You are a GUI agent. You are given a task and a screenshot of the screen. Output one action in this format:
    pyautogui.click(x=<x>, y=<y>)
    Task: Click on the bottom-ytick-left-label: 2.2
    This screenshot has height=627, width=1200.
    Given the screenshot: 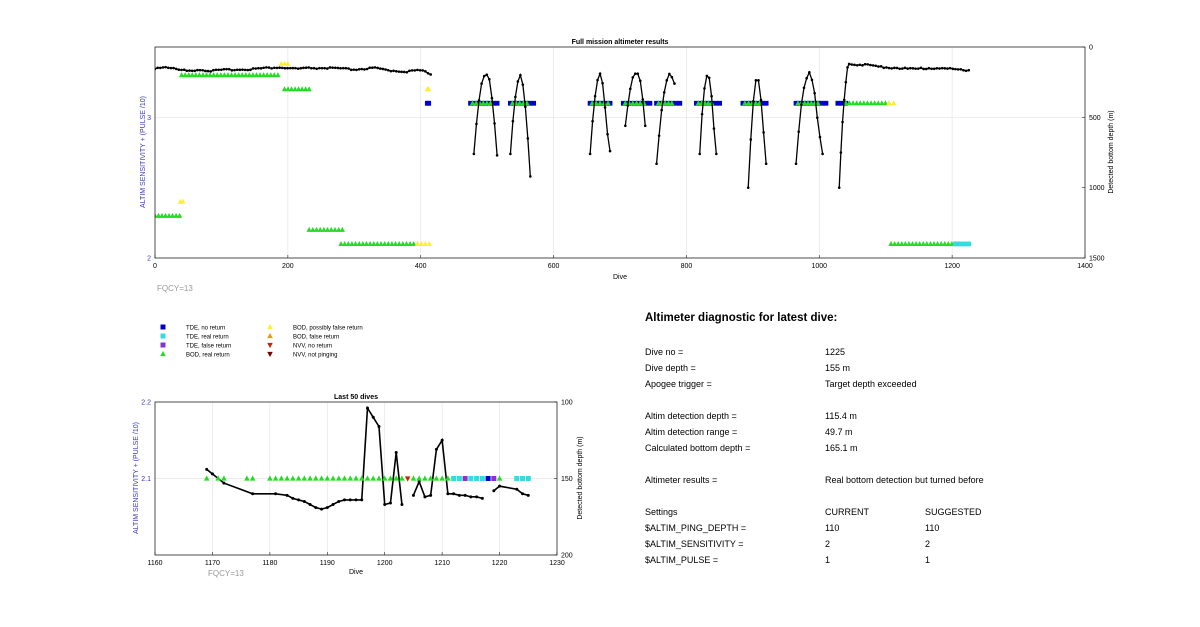 What is the action you would take?
    pyautogui.click(x=146, y=403)
    